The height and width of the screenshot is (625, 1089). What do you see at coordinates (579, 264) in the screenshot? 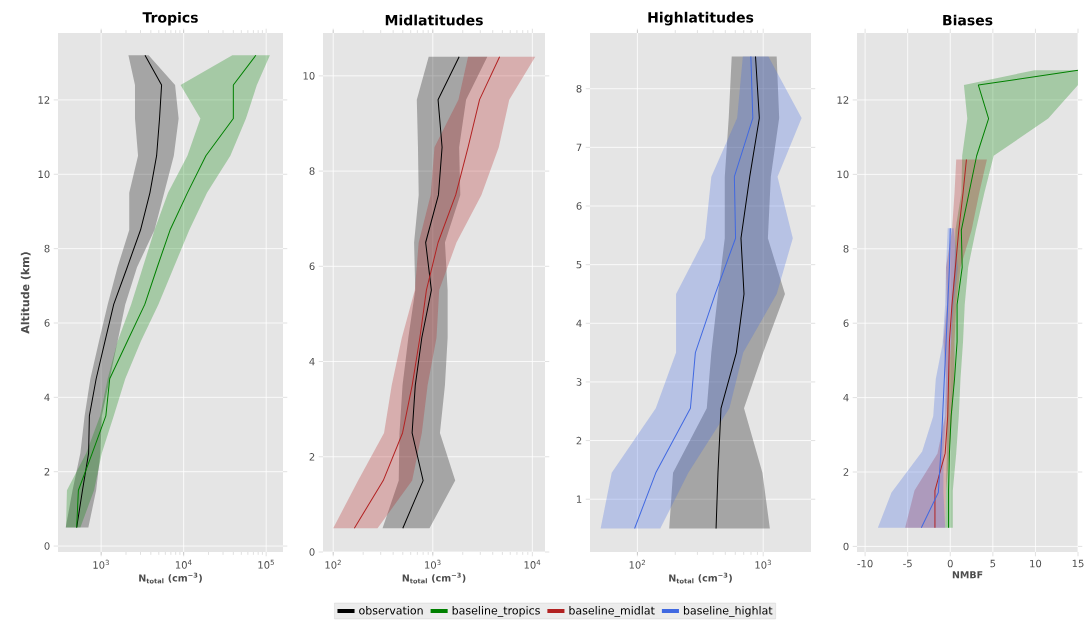
I see `y-tick-label: 5` at bounding box center [579, 264].